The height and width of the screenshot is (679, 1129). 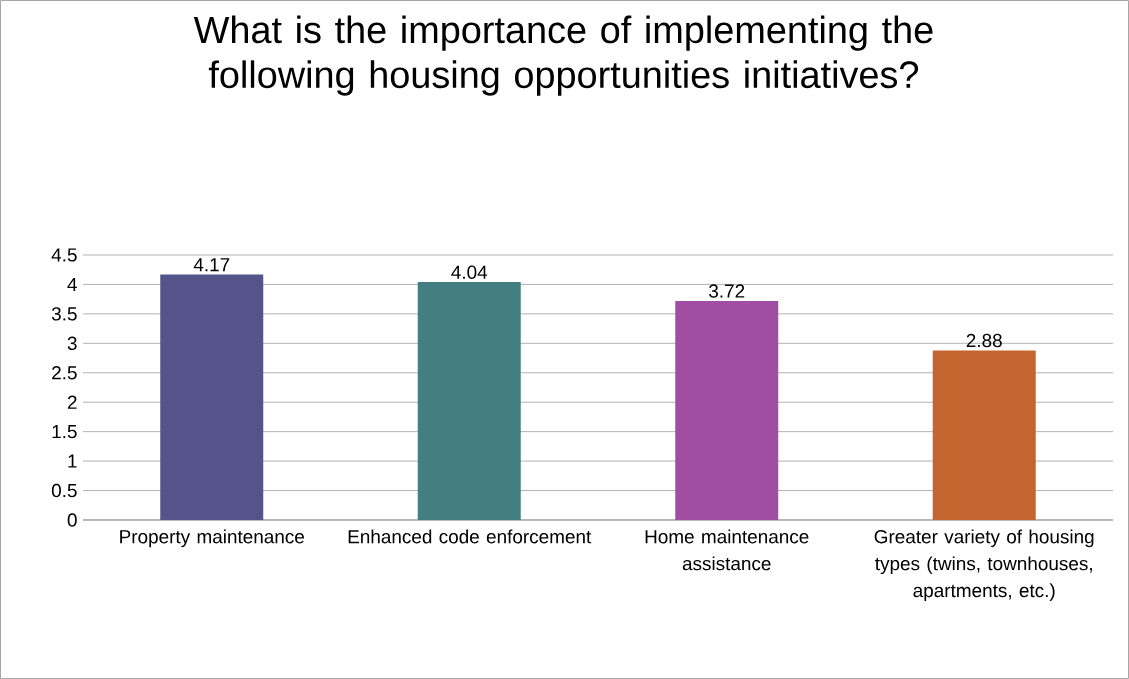 What do you see at coordinates (563, 55) in the screenshot?
I see `chart-title: What is the importance of implementing the following housing opportunities initiatives?` at bounding box center [563, 55].